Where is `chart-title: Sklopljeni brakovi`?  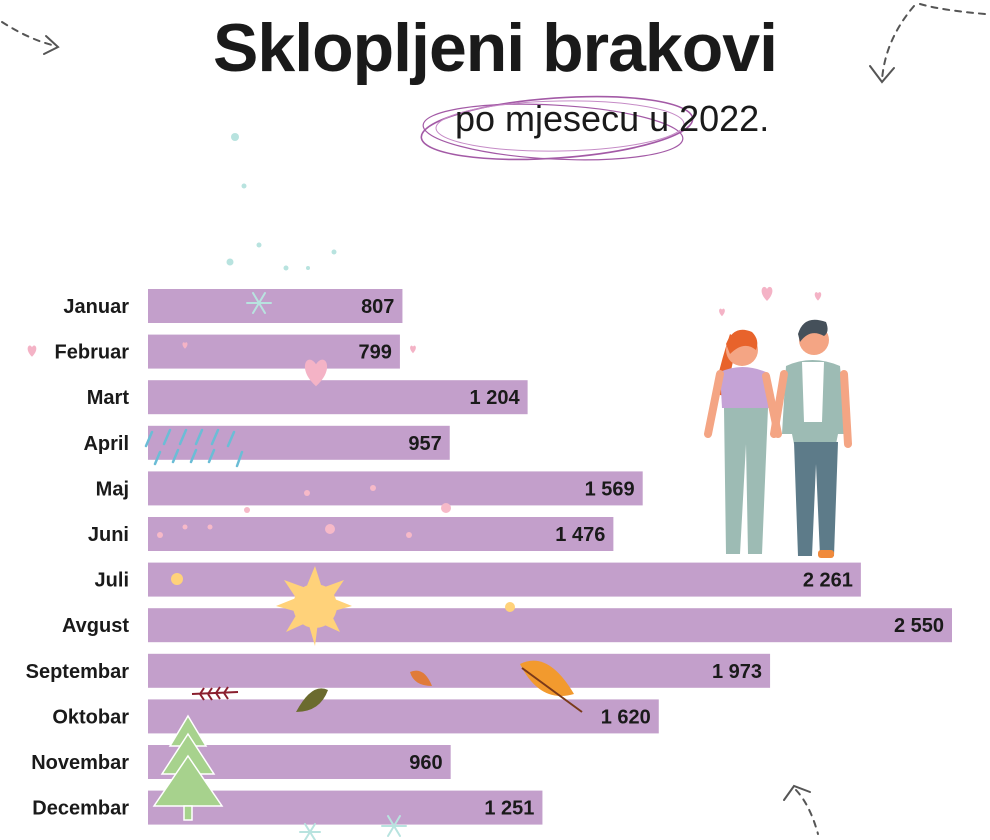
chart-title: Sklopljeni brakovi is located at coordinates (495, 48).